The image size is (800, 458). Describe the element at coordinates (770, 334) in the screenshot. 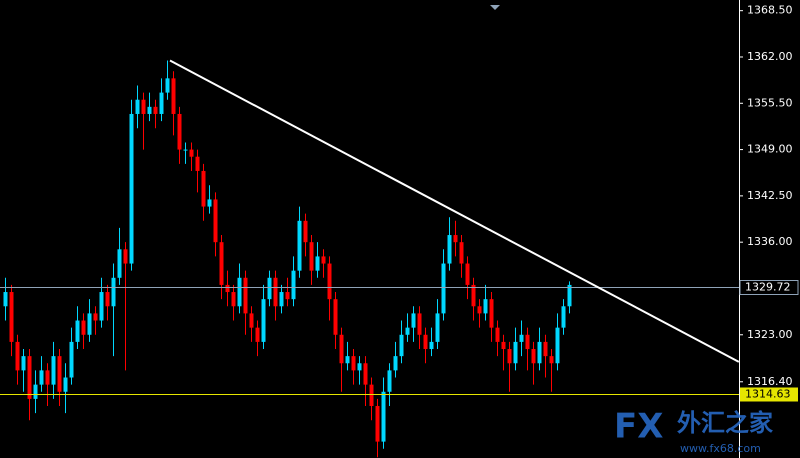

I see `y-tick-label: 1323.00` at that location.